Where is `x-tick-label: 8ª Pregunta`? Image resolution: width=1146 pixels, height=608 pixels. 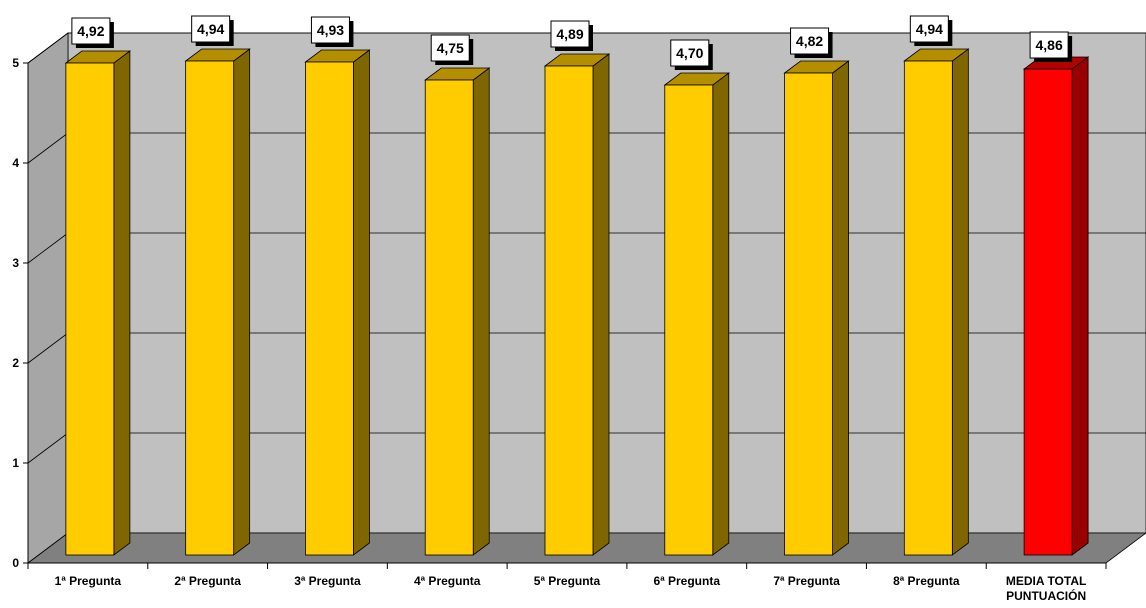
x-tick-label: 8ª Pregunta is located at coordinates (926, 581).